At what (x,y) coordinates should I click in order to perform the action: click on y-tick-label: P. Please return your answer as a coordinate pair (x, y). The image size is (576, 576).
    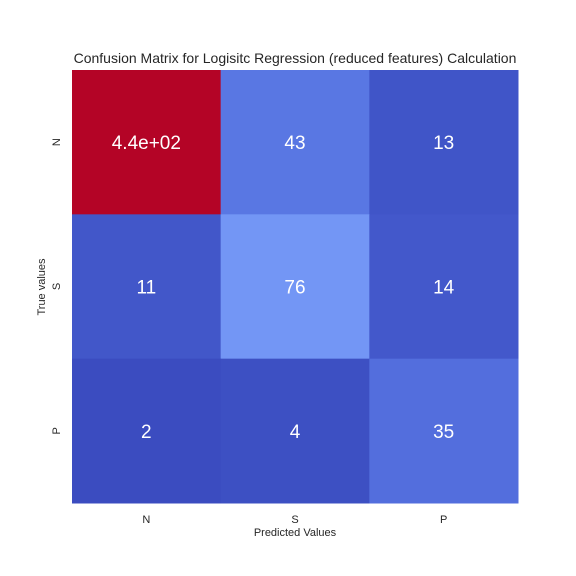
    Looking at the image, I should click on (57, 430).